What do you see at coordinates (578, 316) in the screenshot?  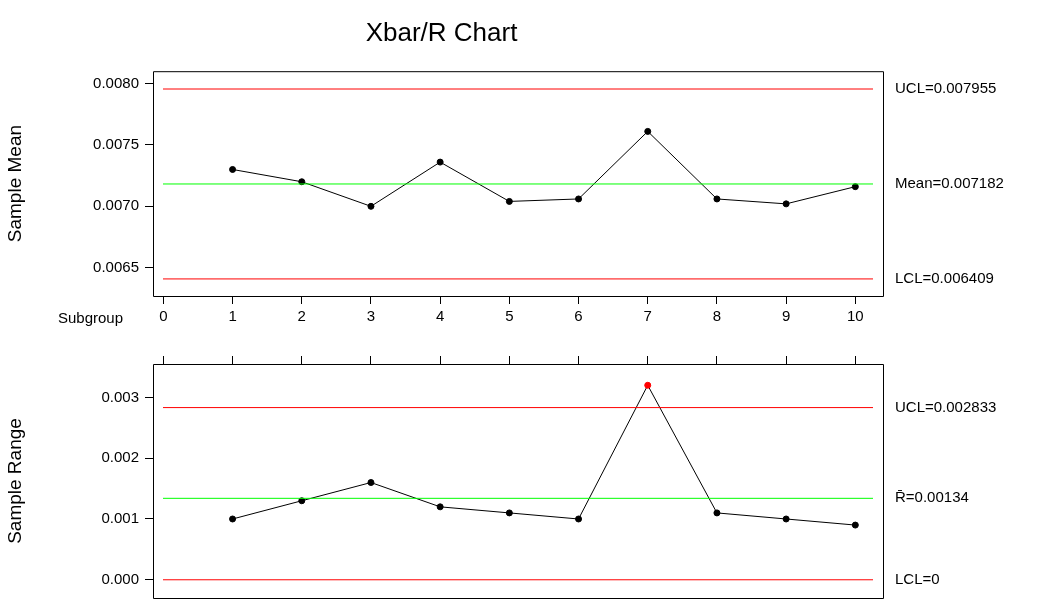 I see `x-tick-label: 6` at bounding box center [578, 316].